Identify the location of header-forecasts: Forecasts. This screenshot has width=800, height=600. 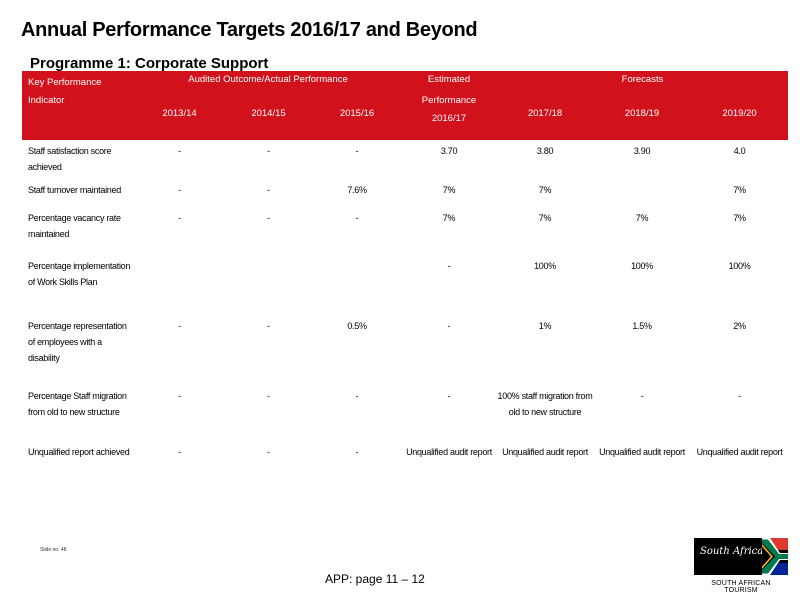
(642, 81).